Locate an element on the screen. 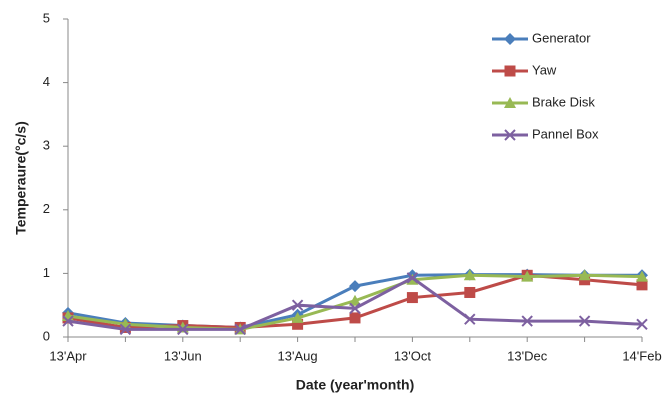  legend-label: Brake Disk is located at coordinates (563, 101).